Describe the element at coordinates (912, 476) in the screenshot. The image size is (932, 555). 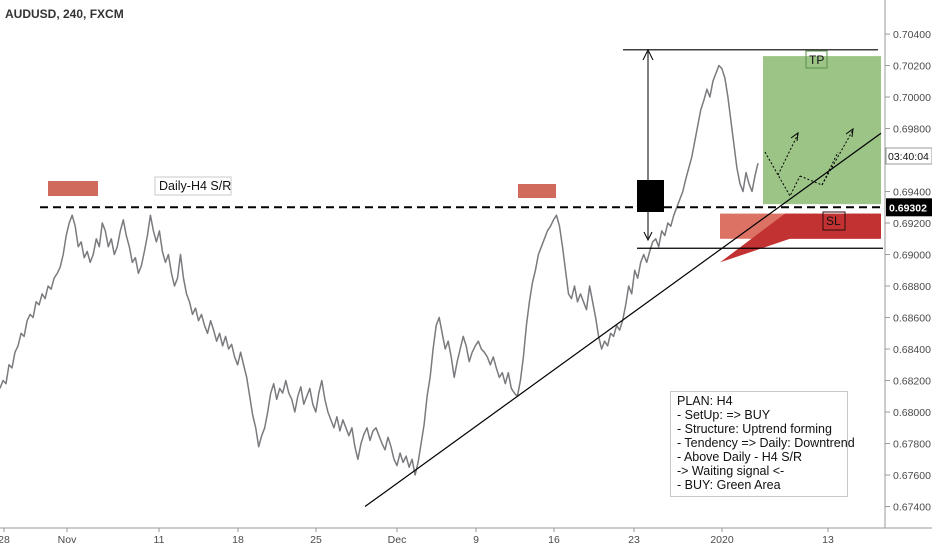
I see `y-tick-label: 0.67600` at that location.